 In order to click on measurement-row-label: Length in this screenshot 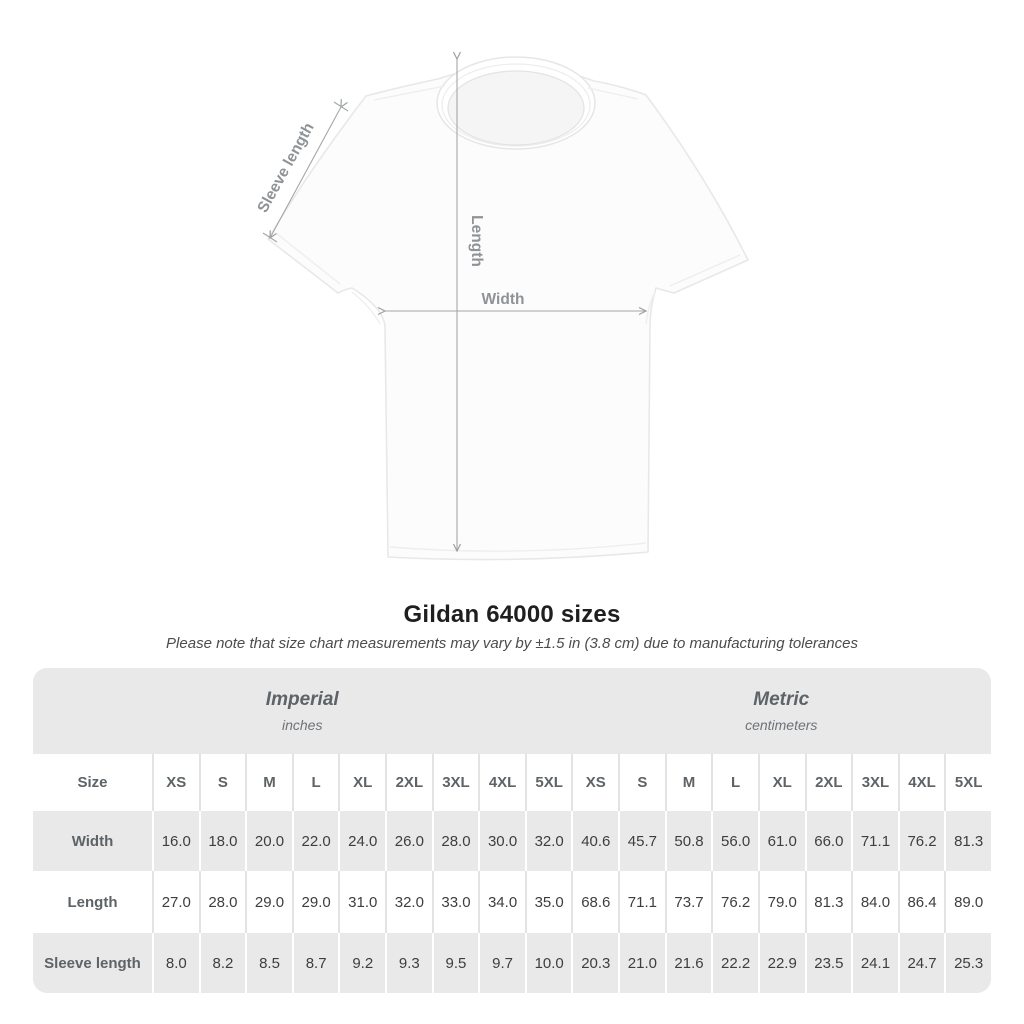, I will do `click(92, 902)`.